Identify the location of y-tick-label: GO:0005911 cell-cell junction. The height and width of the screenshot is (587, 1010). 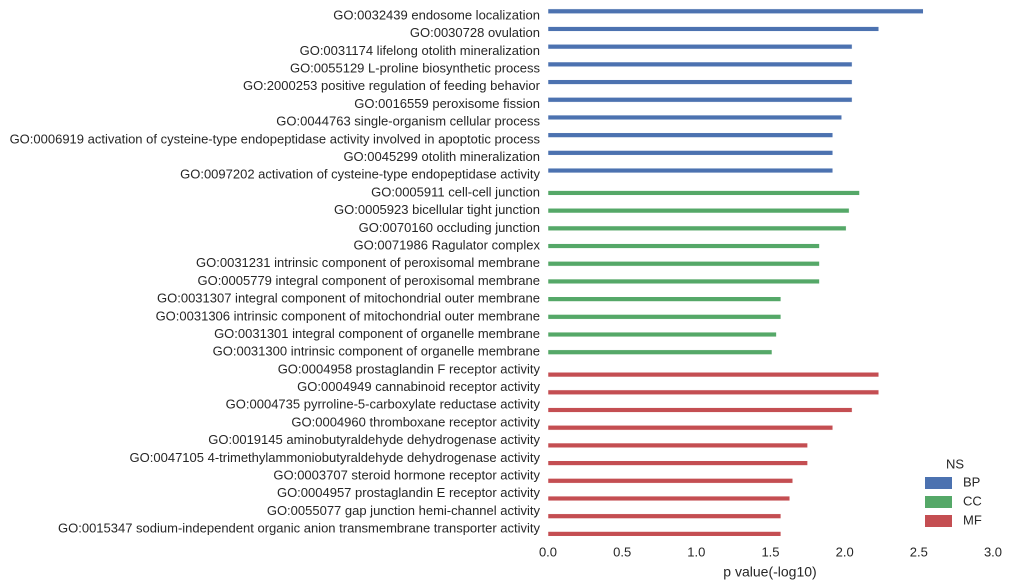
(455, 191).